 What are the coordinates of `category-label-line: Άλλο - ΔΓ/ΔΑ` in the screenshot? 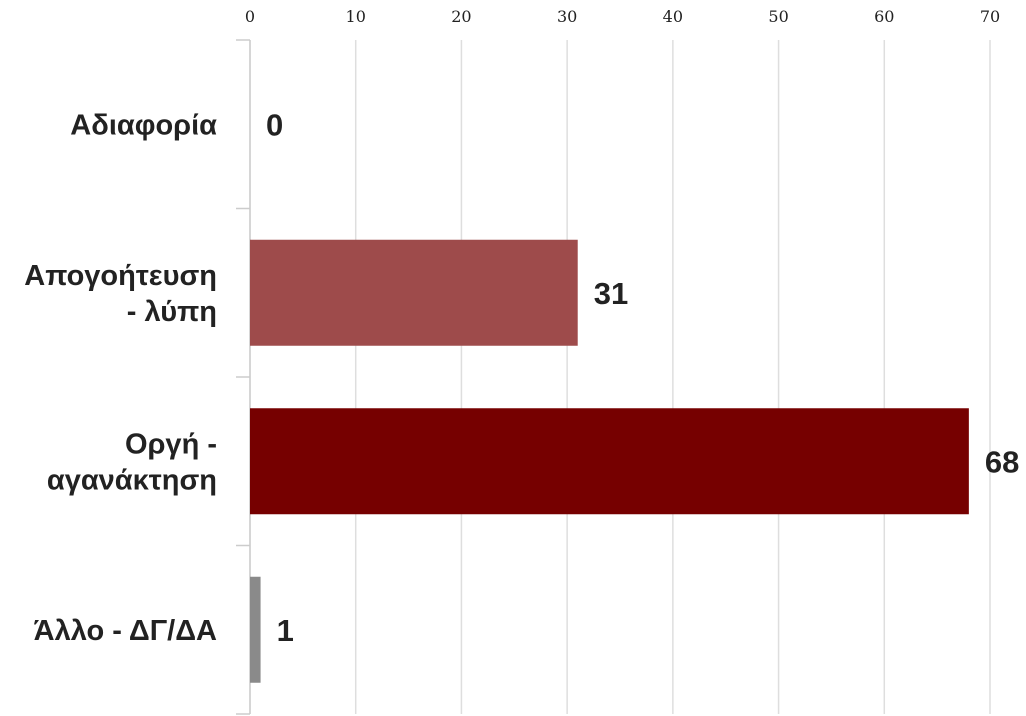 It's located at (125, 631).